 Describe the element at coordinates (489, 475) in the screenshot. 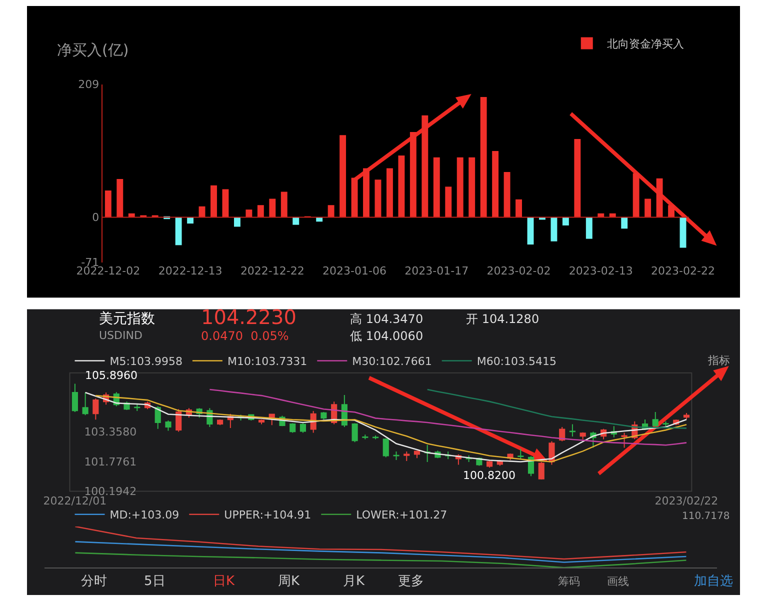

I see `annotation: 100.8200` at that location.